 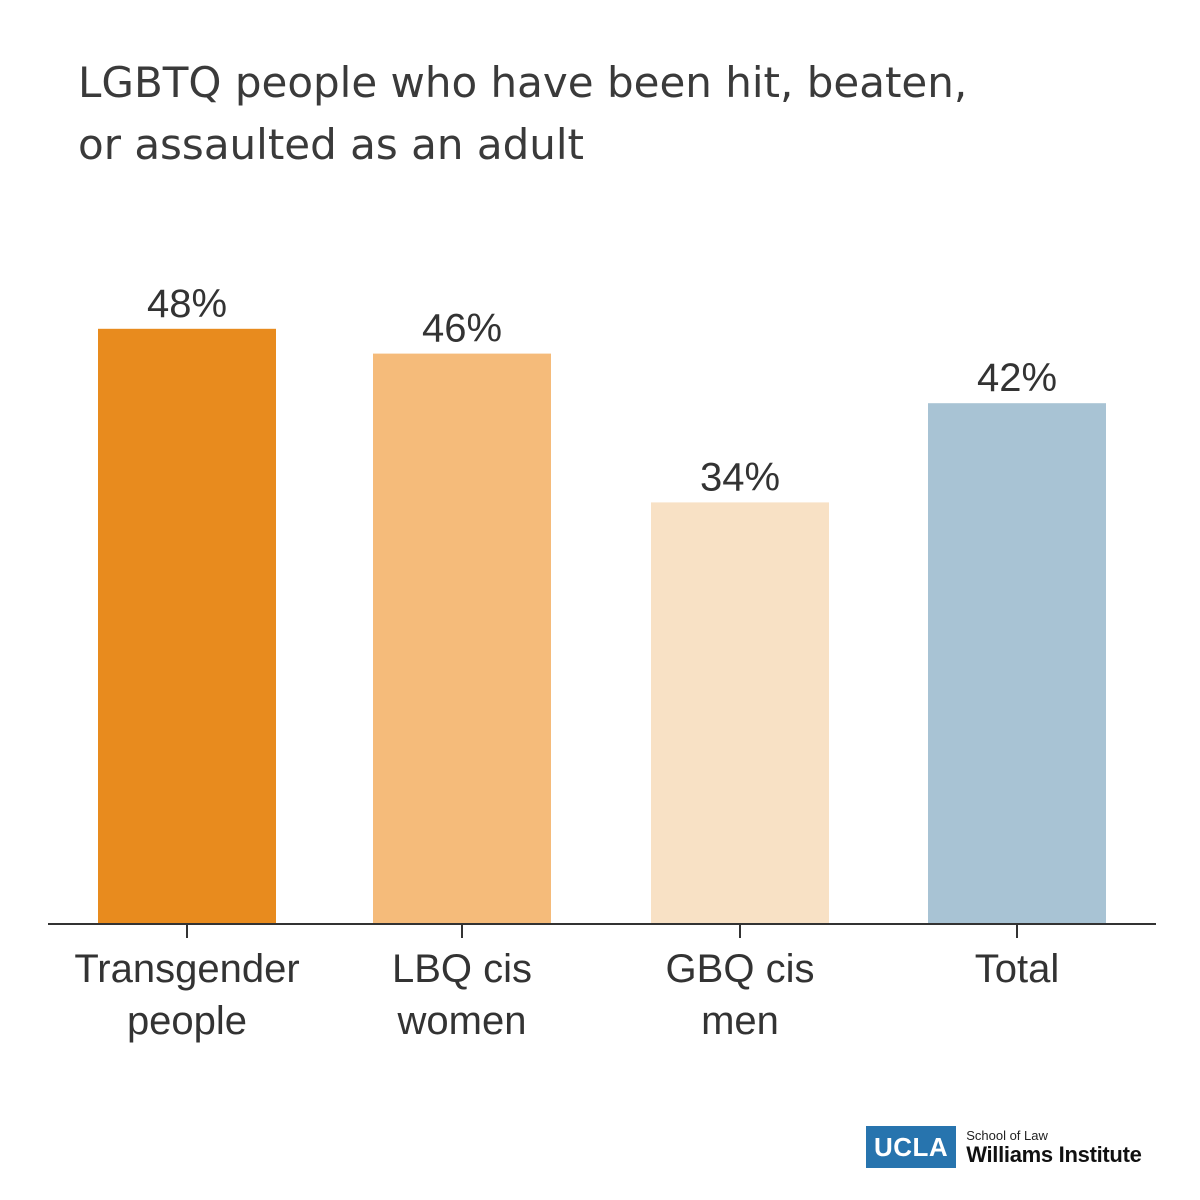 I want to click on value-label-transgender-people: 48%, so click(x=187, y=304).